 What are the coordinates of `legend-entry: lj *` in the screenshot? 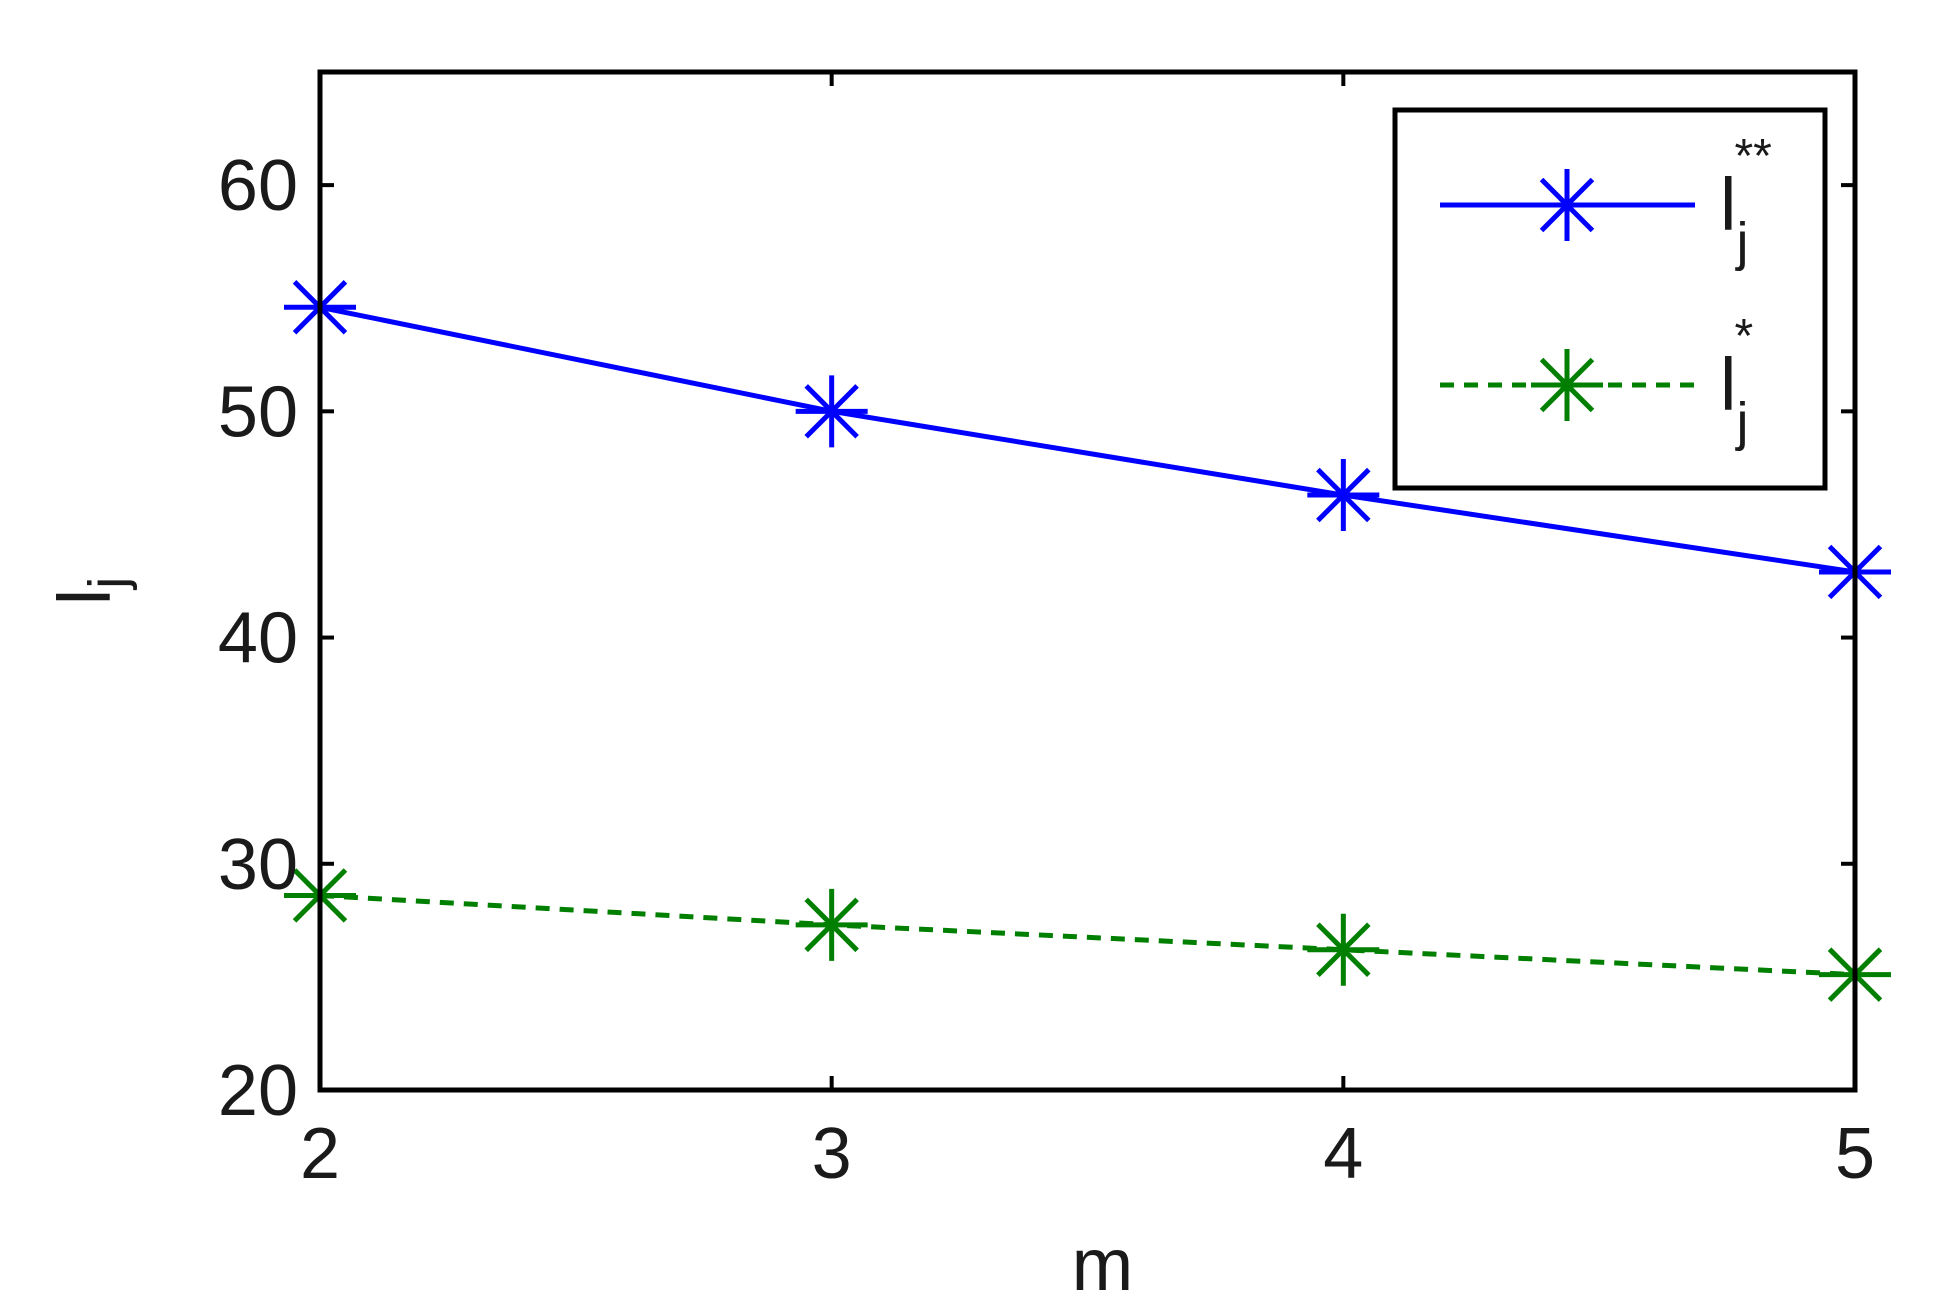 It's located at (1596, 381).